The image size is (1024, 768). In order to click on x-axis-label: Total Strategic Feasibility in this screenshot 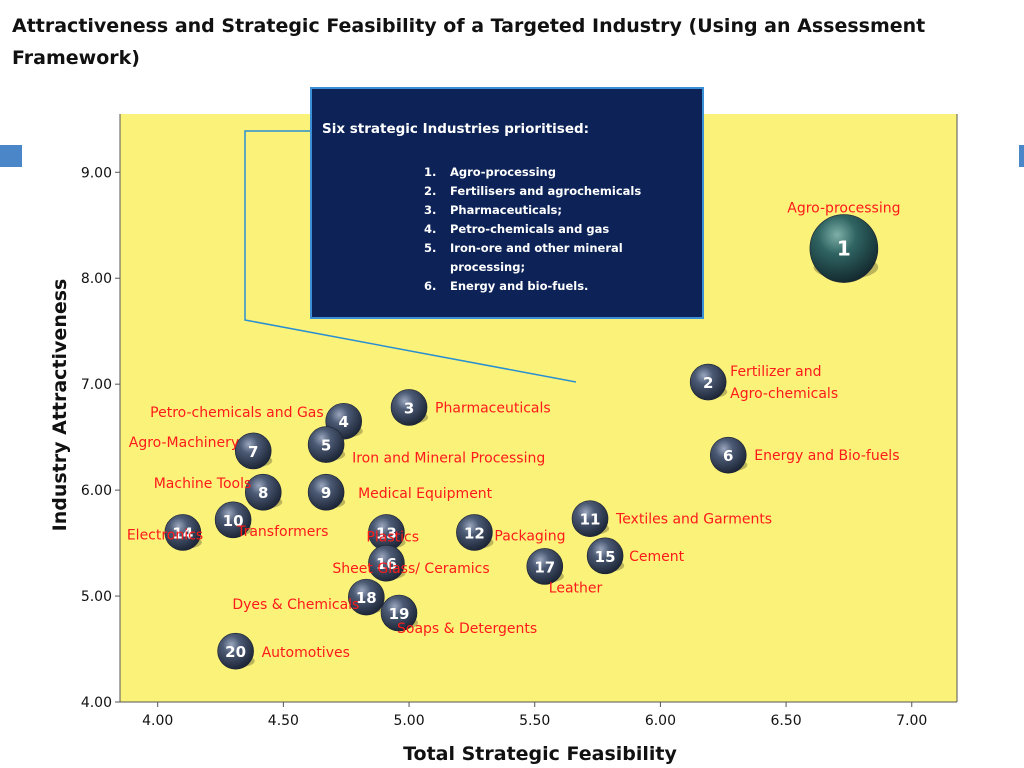, I will do `click(540, 754)`.